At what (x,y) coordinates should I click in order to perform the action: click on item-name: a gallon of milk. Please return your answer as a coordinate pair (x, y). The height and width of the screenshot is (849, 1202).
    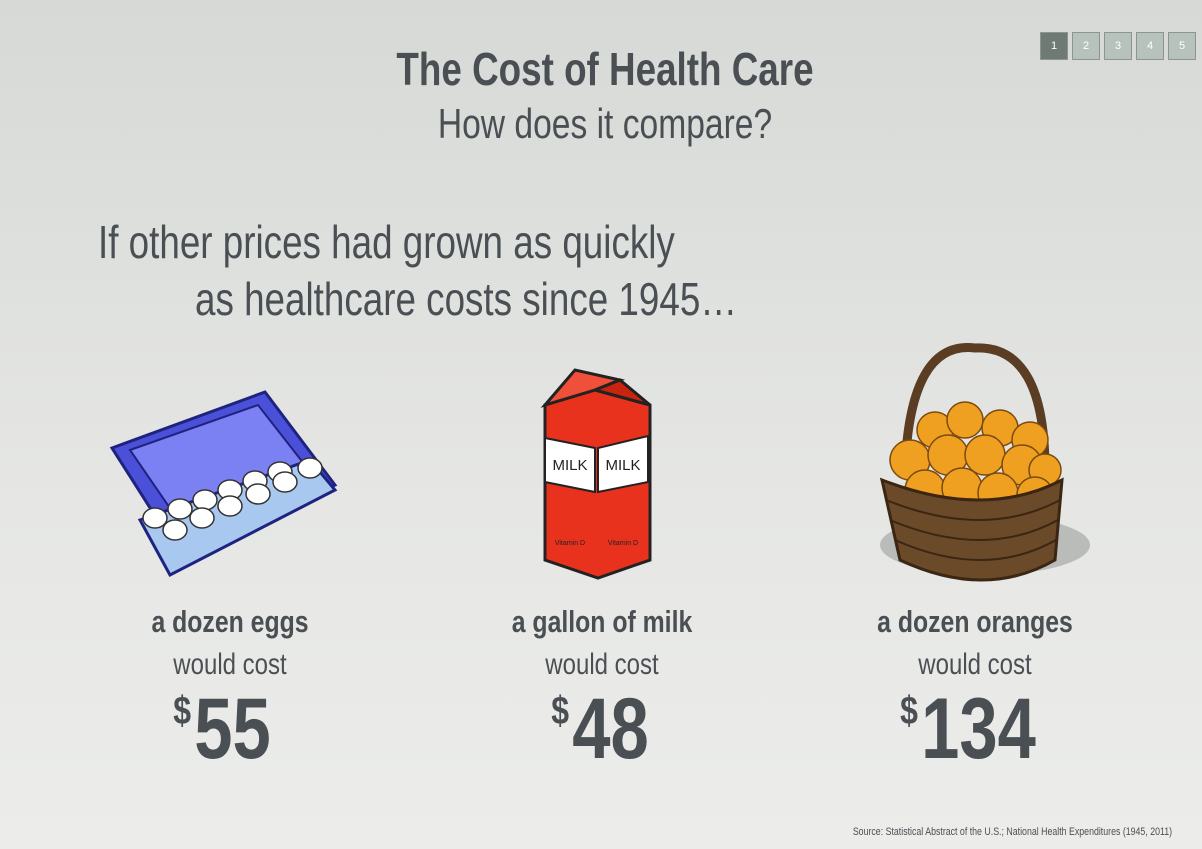
    Looking at the image, I should click on (602, 621).